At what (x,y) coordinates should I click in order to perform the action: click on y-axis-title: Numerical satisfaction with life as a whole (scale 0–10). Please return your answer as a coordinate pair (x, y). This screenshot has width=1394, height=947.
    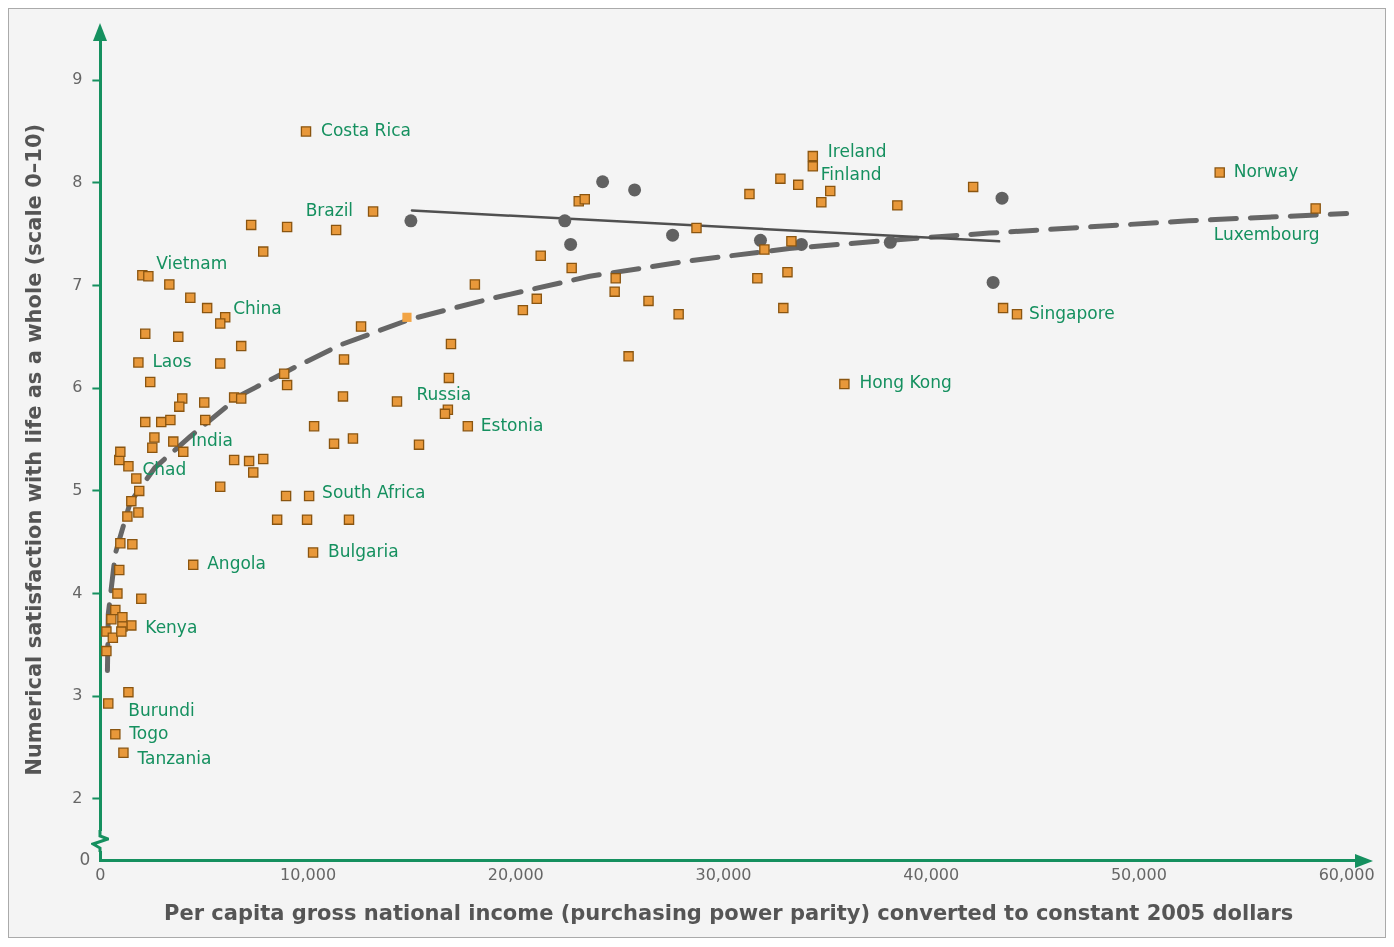
    Looking at the image, I should click on (34, 449).